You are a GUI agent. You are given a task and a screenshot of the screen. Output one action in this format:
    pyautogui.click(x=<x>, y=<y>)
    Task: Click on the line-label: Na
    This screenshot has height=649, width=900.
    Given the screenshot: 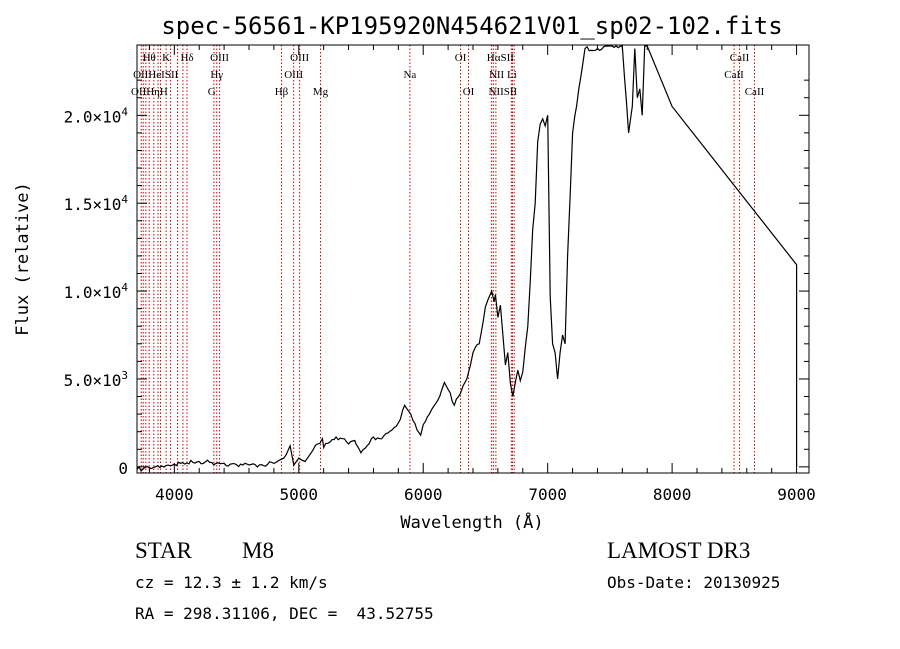 What is the action you would take?
    pyautogui.click(x=409, y=75)
    